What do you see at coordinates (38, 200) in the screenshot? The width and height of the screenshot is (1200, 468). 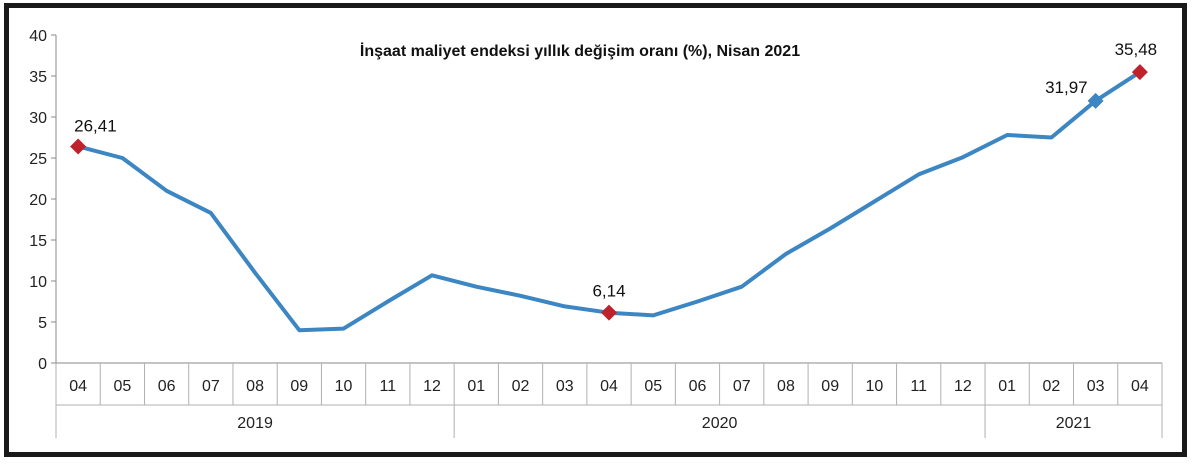 I see `y-tick-label: 20` at bounding box center [38, 200].